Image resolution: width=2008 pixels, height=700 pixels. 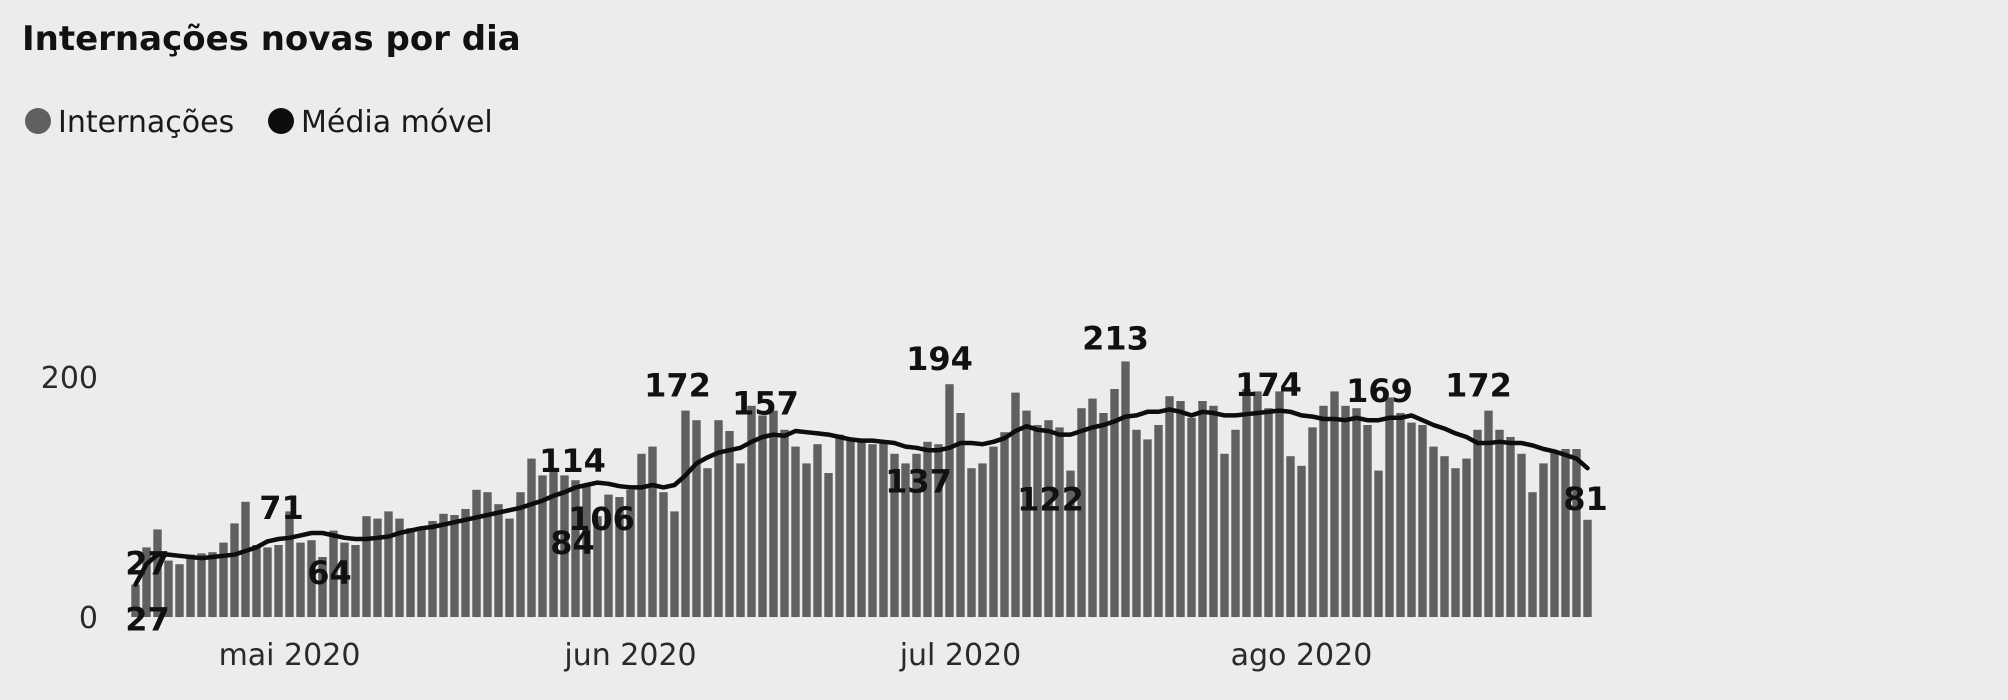 I want to click on legend-marker-media-movel, so click(x=281, y=121).